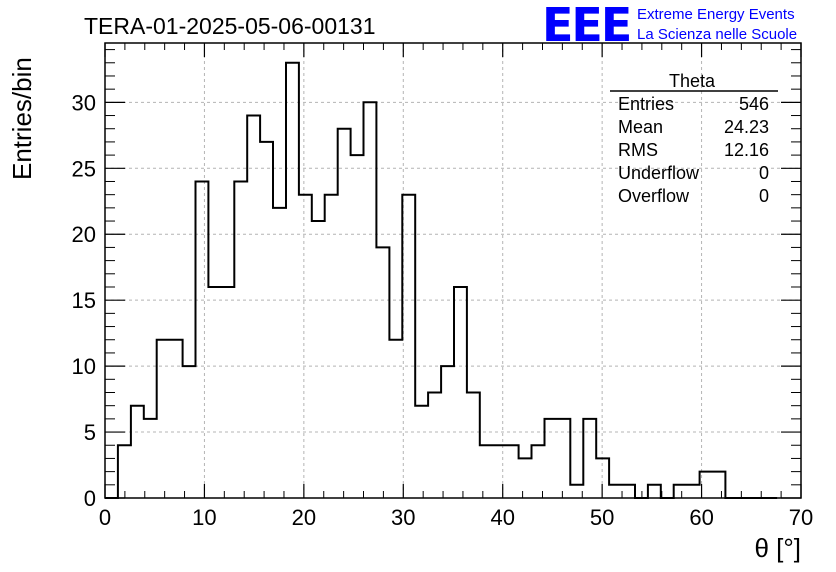 This screenshot has width=836, height=572. What do you see at coordinates (654, 196) in the screenshot?
I see `stats-label-overflow: Overflow` at bounding box center [654, 196].